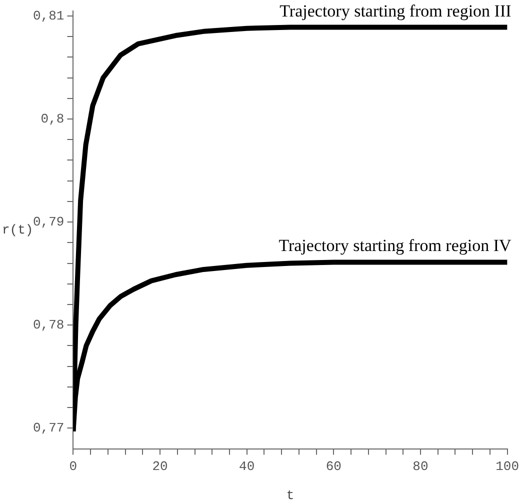 This screenshot has width=523, height=504. I want to click on y-axis-title: r(t), so click(18, 230).